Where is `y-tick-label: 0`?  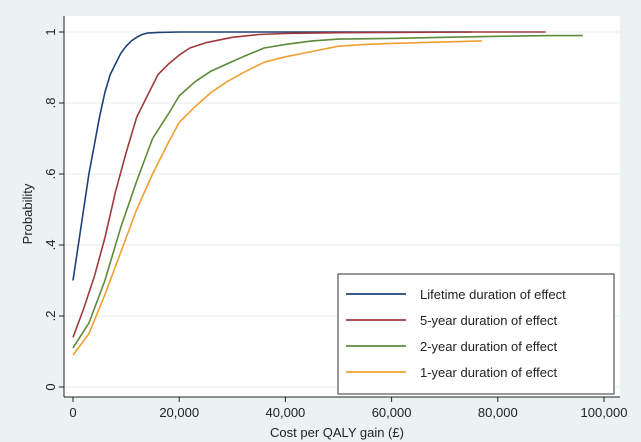 y-tick-label: 0 is located at coordinates (50, 386).